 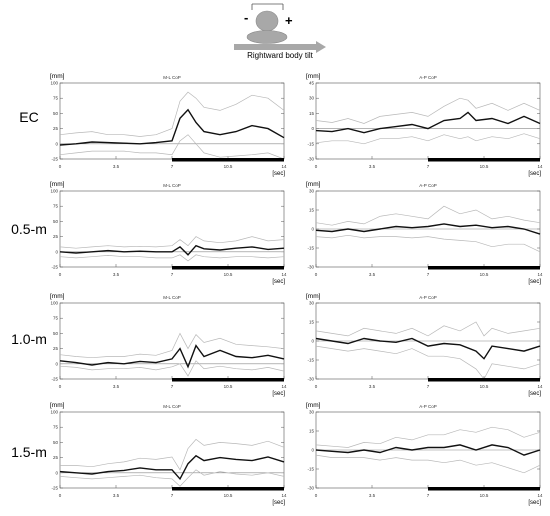 I want to click on row-label: 1.5-m, so click(x=29, y=452).